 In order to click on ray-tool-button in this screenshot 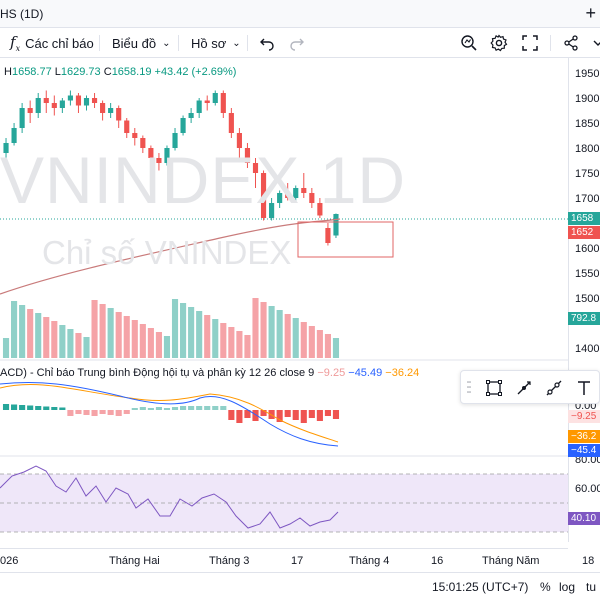, I will do `click(554, 388)`.